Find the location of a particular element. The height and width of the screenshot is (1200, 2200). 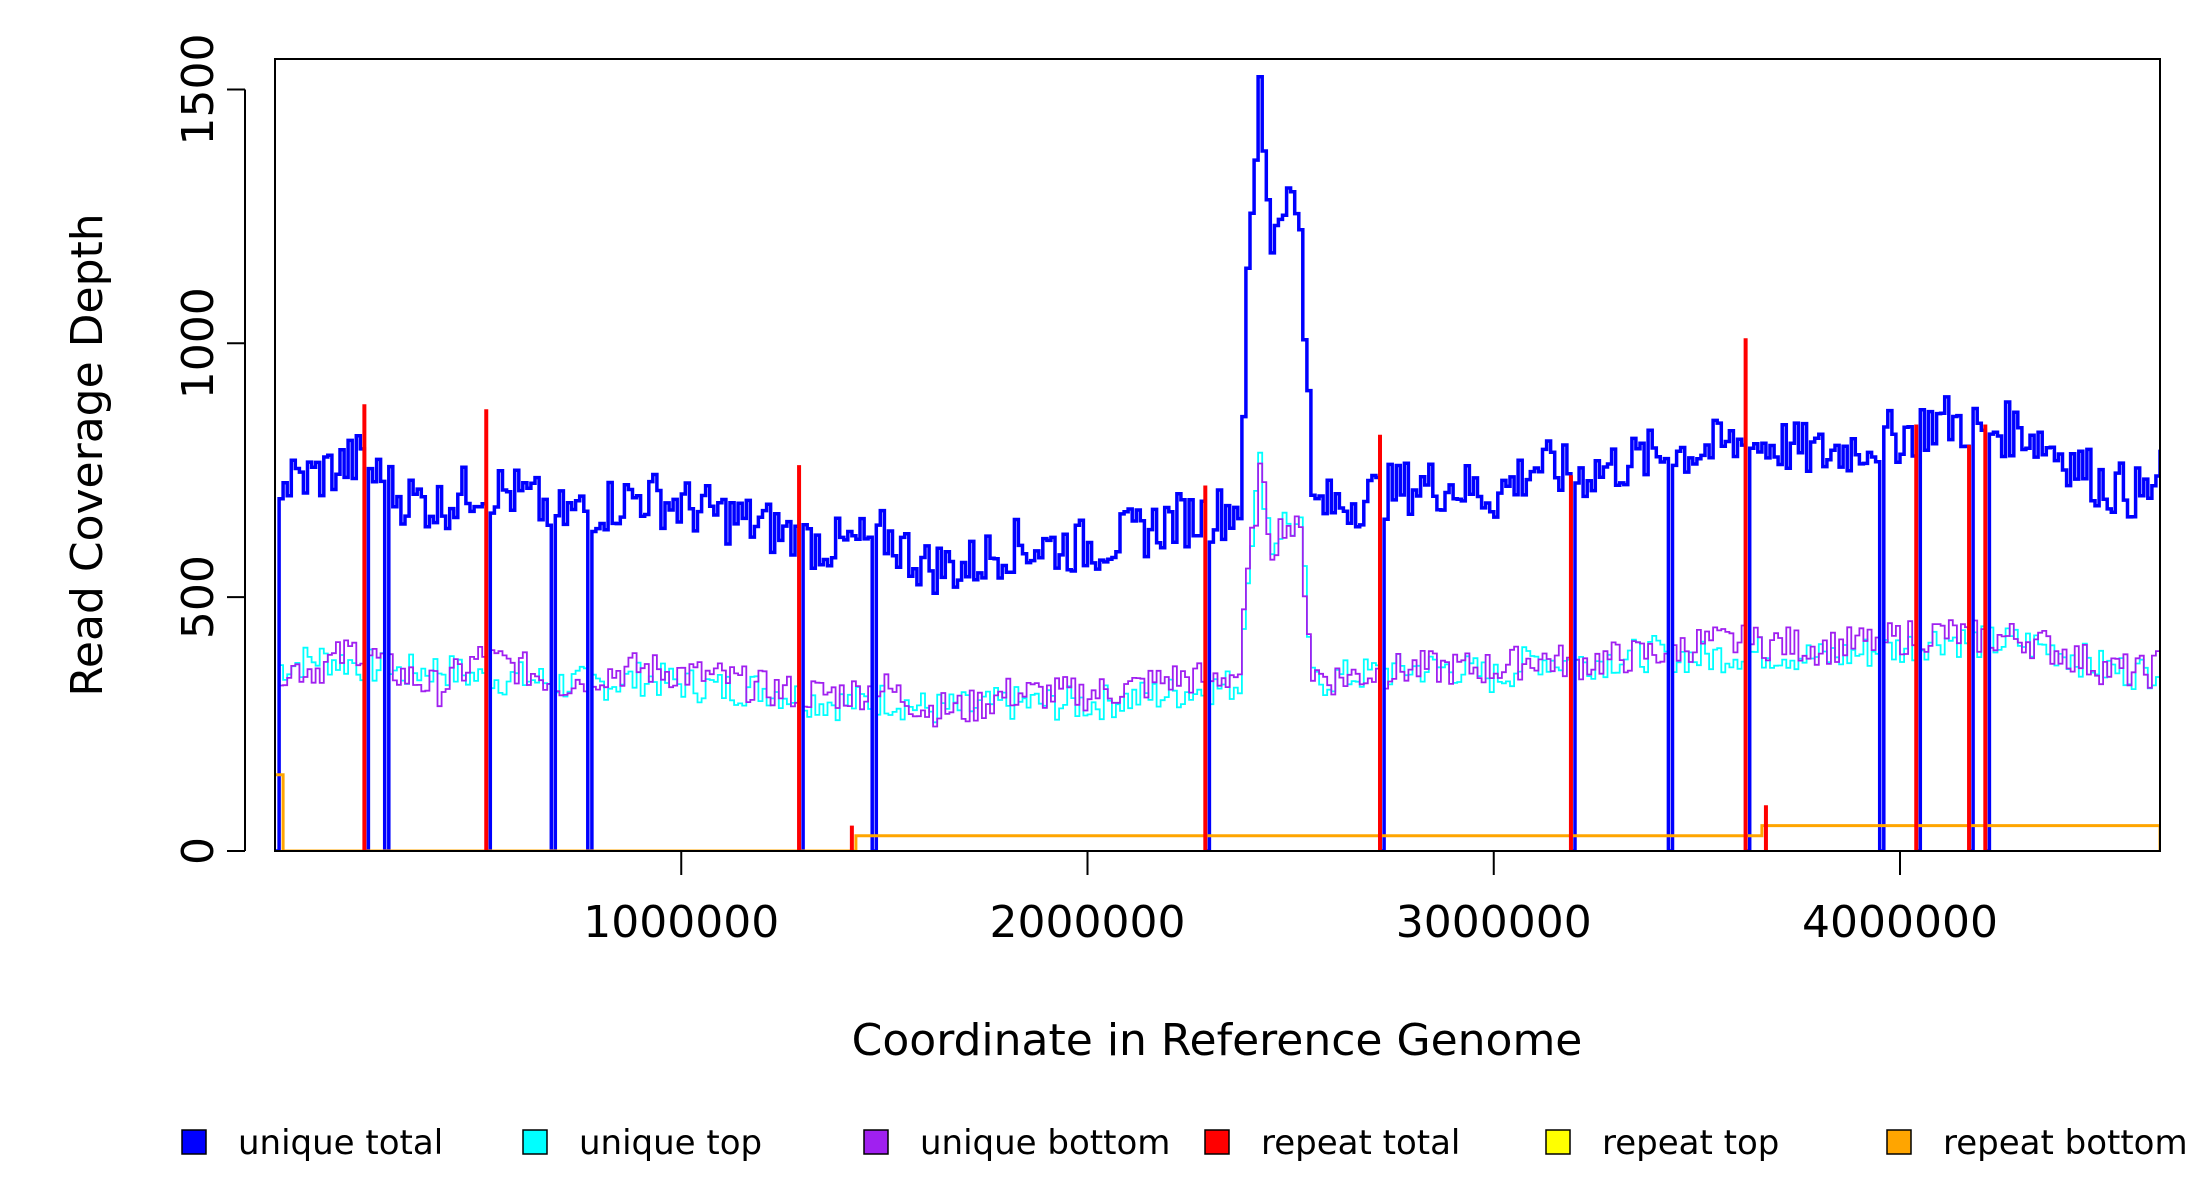

legend-entry-repeat-bottom: repeat bottom is located at coordinates (2037, 1143).